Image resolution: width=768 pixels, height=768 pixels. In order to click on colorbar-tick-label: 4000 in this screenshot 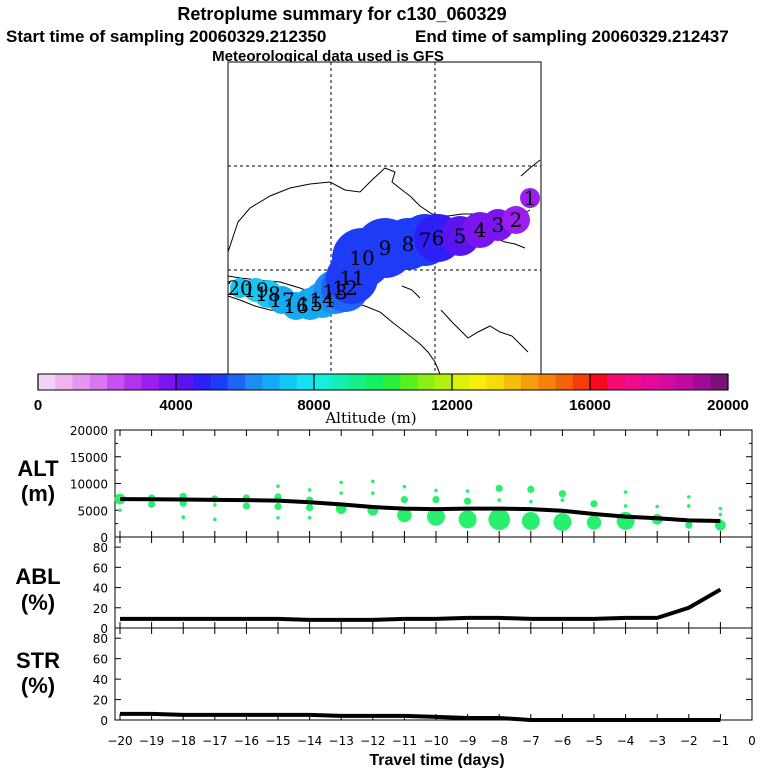, I will do `click(175, 405)`.